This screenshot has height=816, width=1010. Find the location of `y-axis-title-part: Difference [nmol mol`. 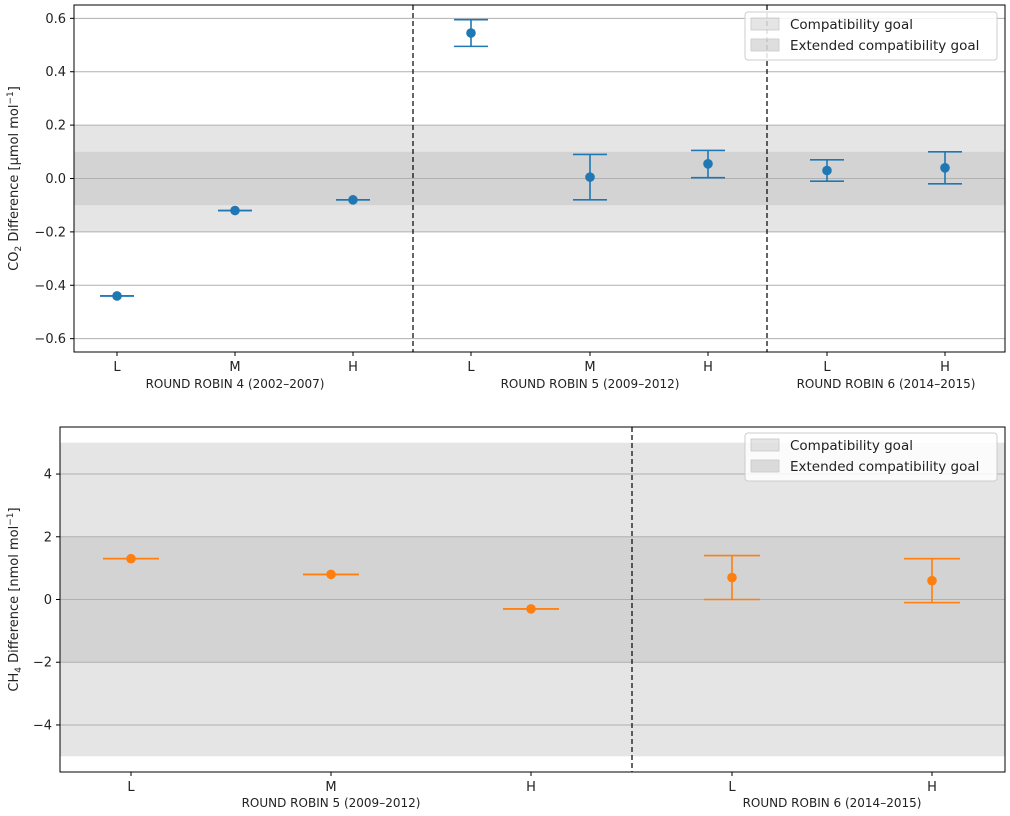

y-axis-title-part: Difference [nmol mol is located at coordinates (14, 596).